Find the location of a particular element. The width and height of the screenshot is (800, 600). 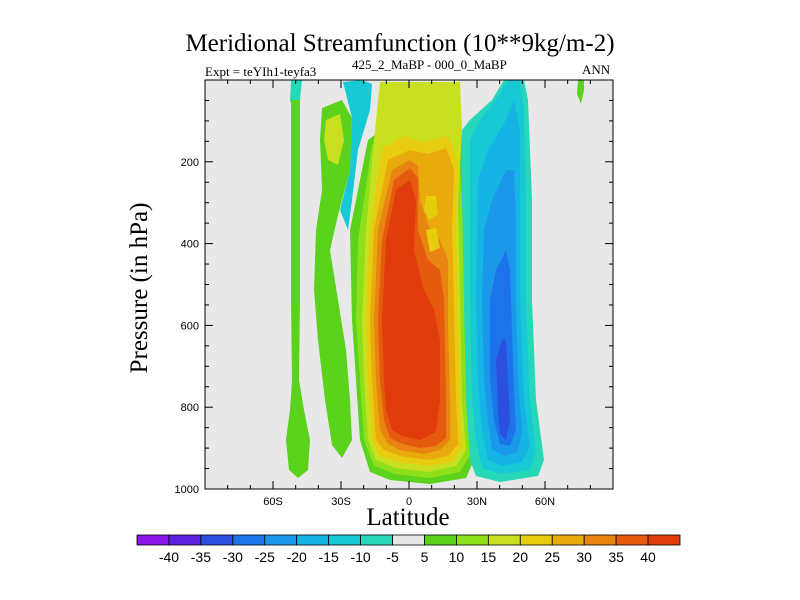

colorbar-label: 15 is located at coordinates (489, 557).